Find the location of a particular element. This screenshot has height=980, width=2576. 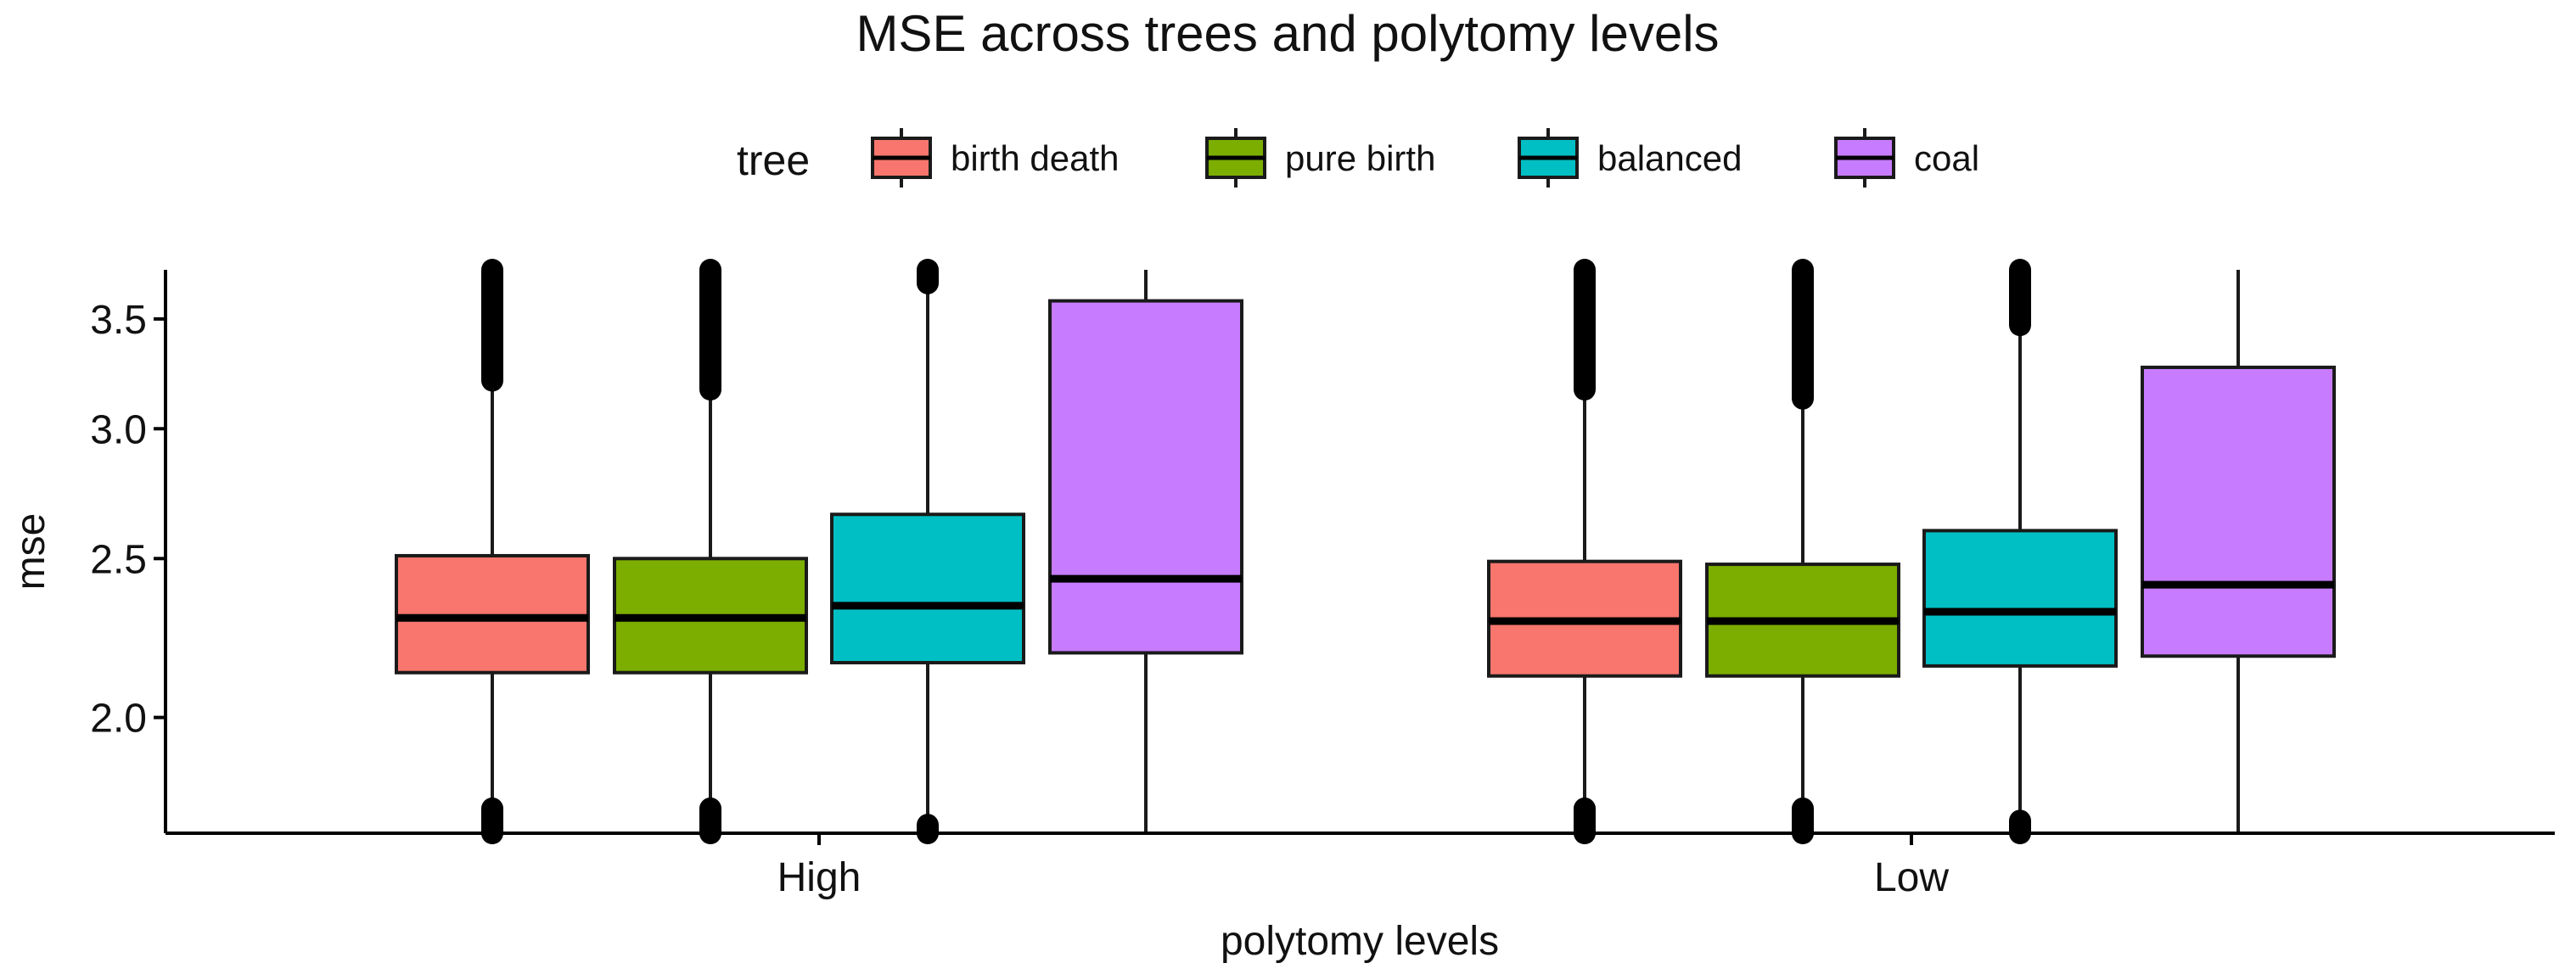

box-group-coal-low is located at coordinates (2238, 551).